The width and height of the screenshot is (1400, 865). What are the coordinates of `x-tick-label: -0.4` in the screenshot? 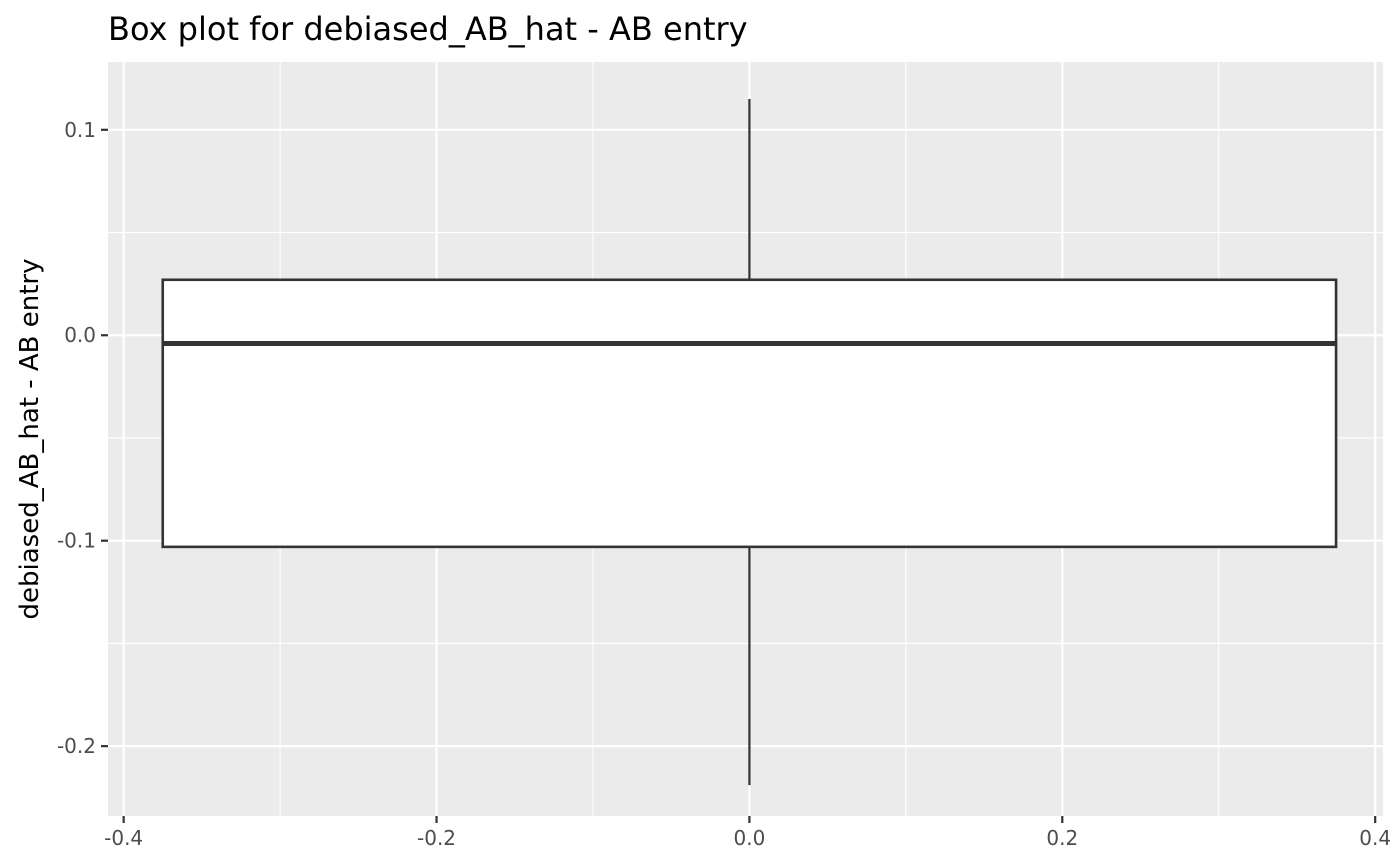 It's located at (123, 838).